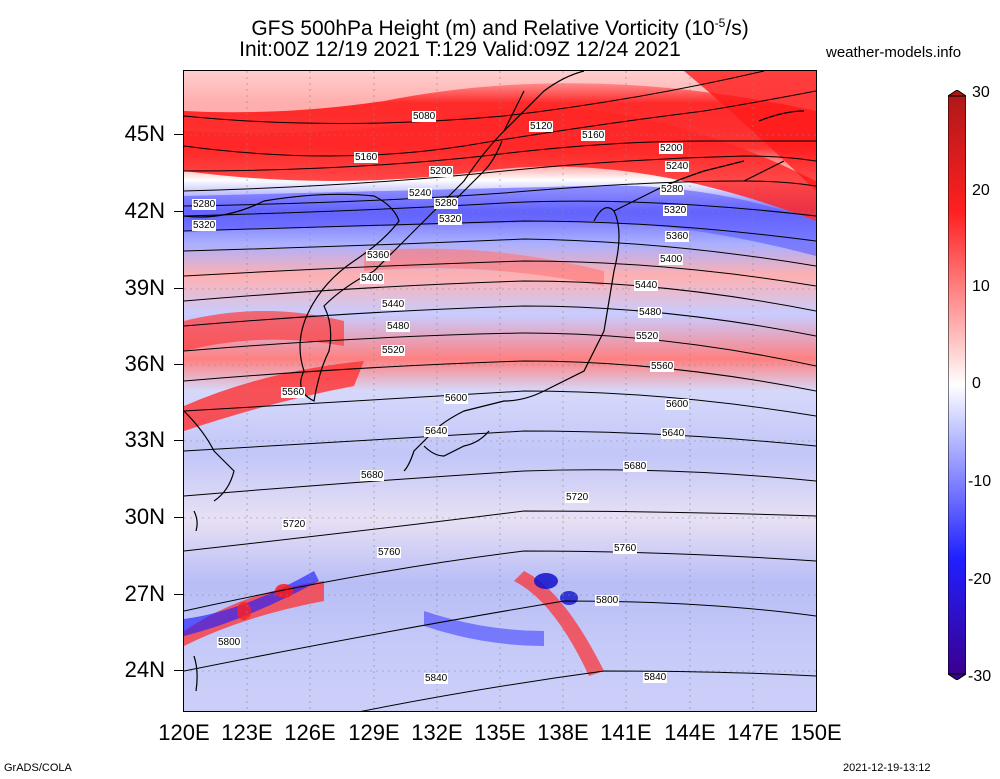 The image size is (1000, 779). What do you see at coordinates (626, 732) in the screenshot?
I see `lon-label: 141E` at bounding box center [626, 732].